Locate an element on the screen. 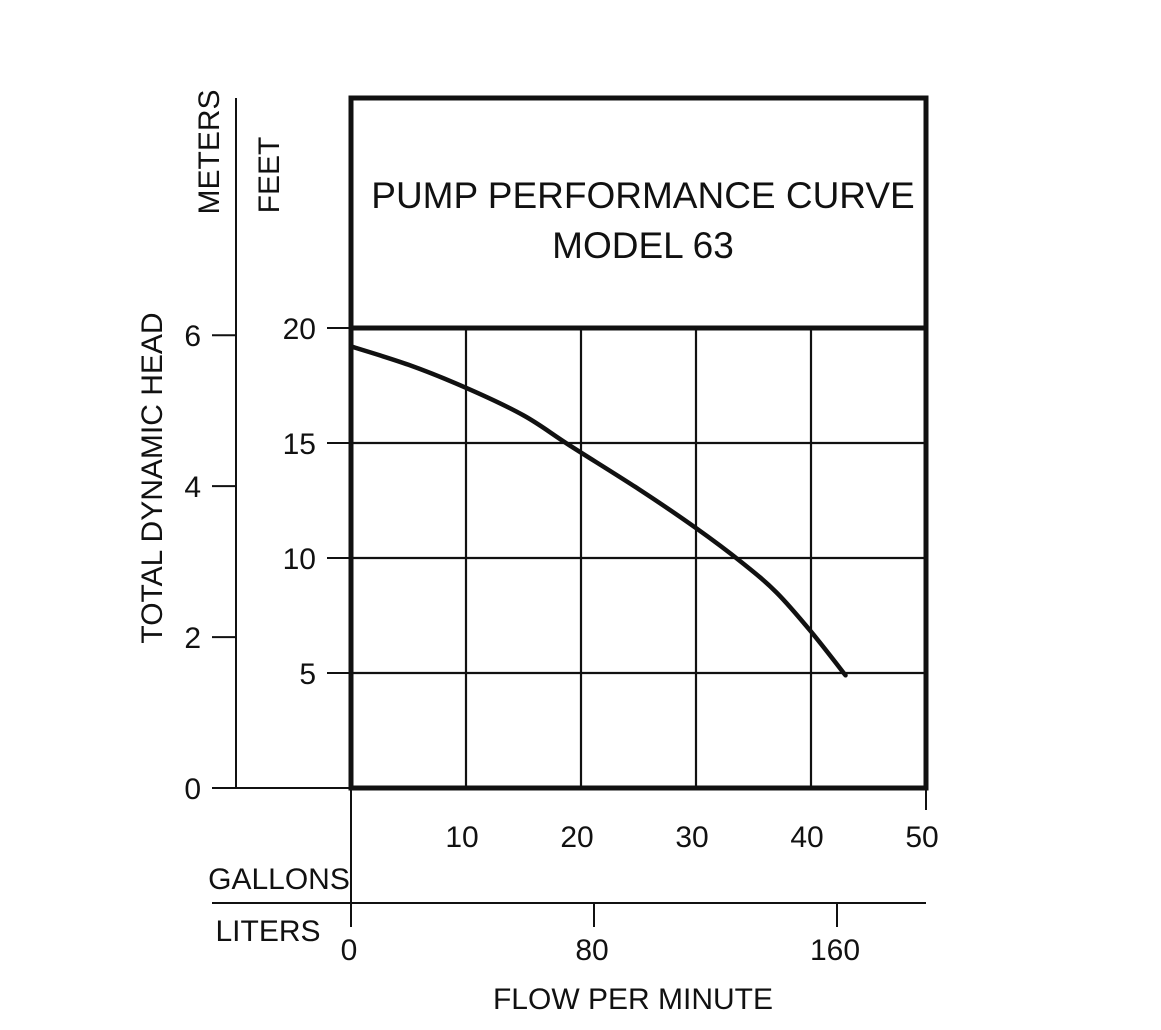 The height and width of the screenshot is (1030, 1161). meters-tick-label: 6 is located at coordinates (192, 336).